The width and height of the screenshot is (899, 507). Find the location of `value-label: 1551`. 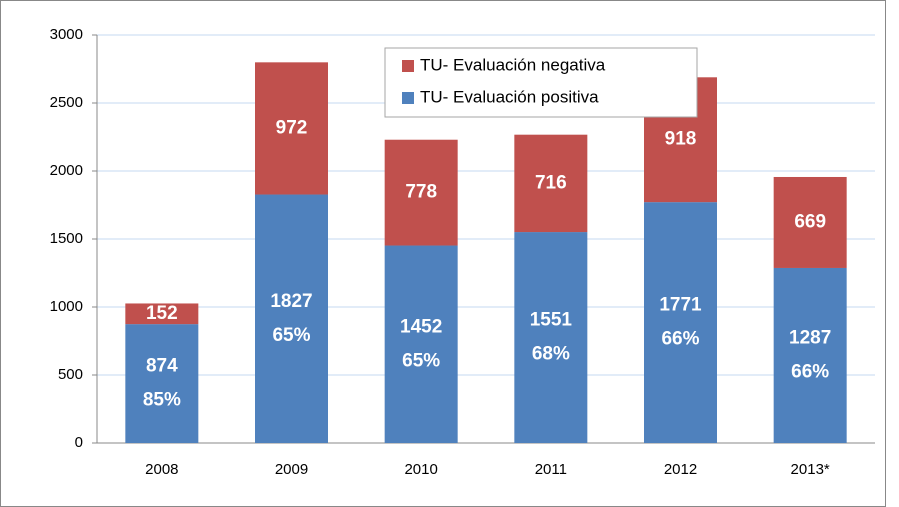

value-label: 1551 is located at coordinates (551, 320).